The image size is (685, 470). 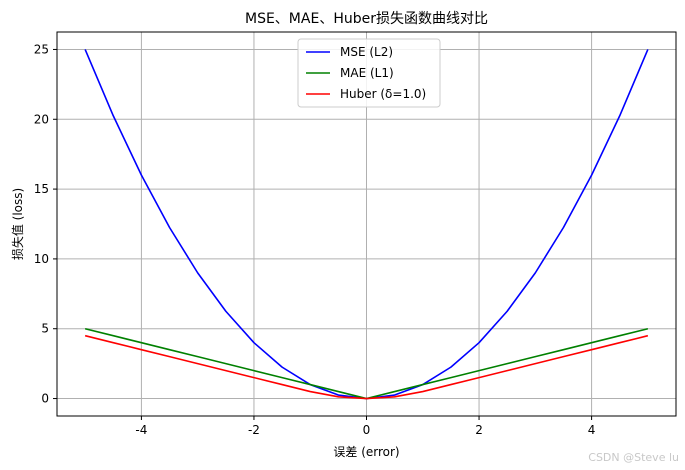 I want to click on y-axis-title: 损失值 (loss), so click(x=17, y=224).